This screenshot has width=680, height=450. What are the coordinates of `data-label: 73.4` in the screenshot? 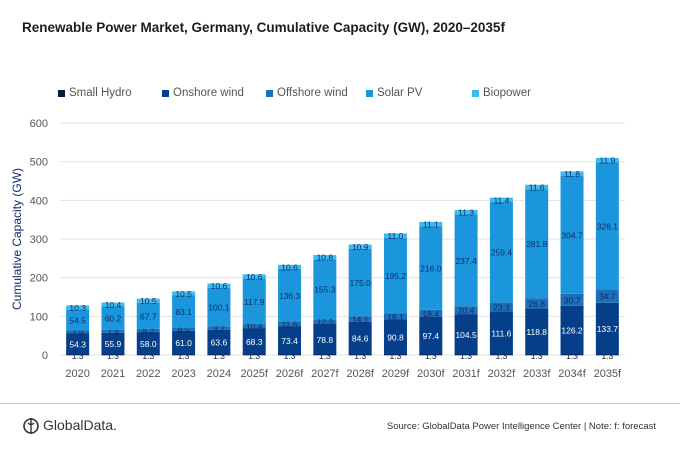 It's located at (289, 341).